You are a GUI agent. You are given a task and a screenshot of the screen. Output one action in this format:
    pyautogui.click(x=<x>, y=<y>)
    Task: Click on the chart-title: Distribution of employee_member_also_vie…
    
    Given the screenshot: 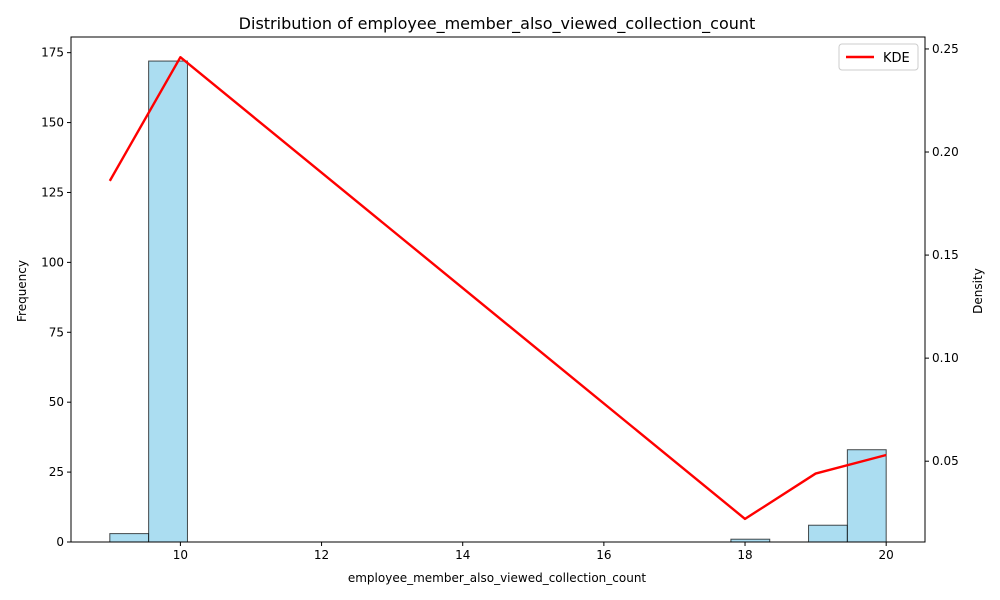 What is the action you would take?
    pyautogui.click(x=497, y=24)
    